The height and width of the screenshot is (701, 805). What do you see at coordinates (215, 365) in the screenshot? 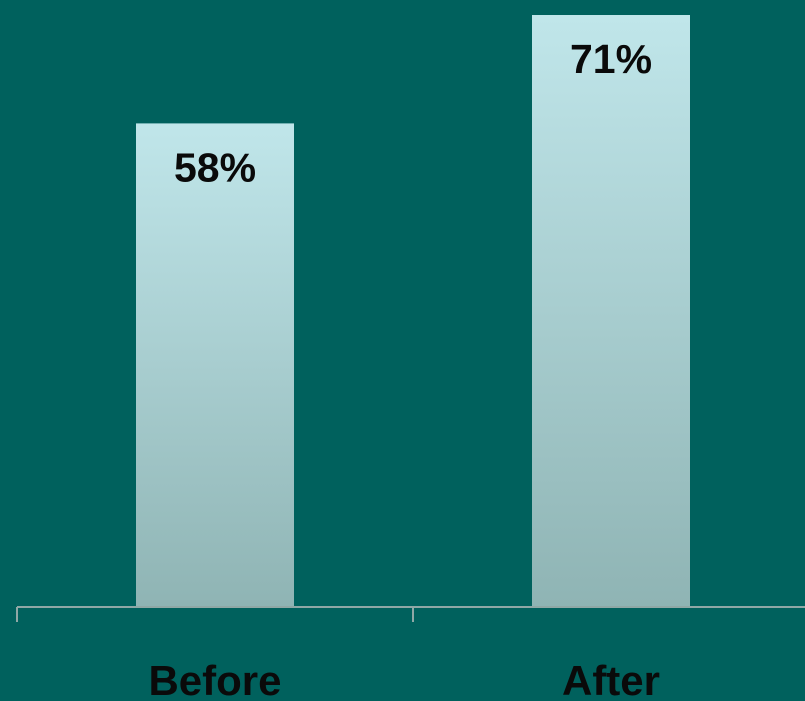
I see `bar-before` at bounding box center [215, 365].